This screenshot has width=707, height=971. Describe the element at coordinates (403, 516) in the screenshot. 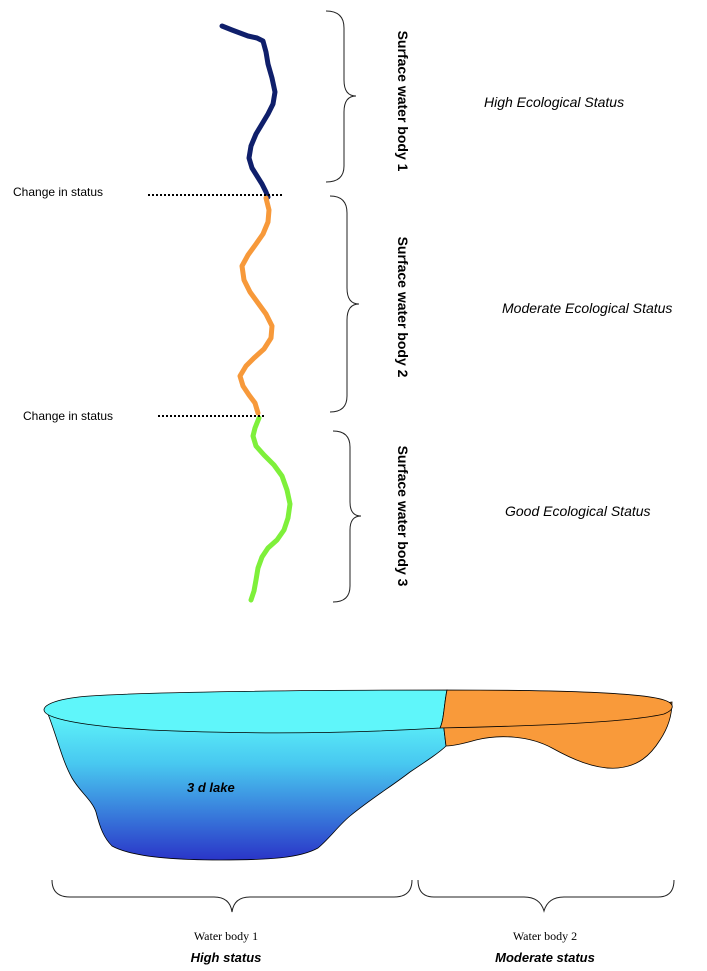

I see `vertical-label-water-body-3: Surface water body 3` at that location.